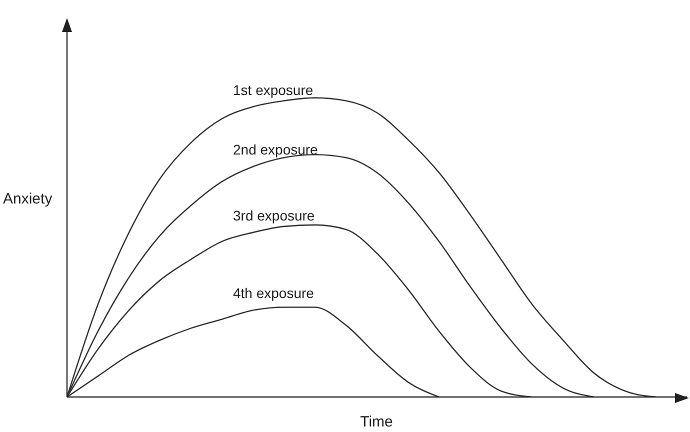 This screenshot has height=432, width=690. I want to click on series-label: 3rd exposure, so click(274, 215).